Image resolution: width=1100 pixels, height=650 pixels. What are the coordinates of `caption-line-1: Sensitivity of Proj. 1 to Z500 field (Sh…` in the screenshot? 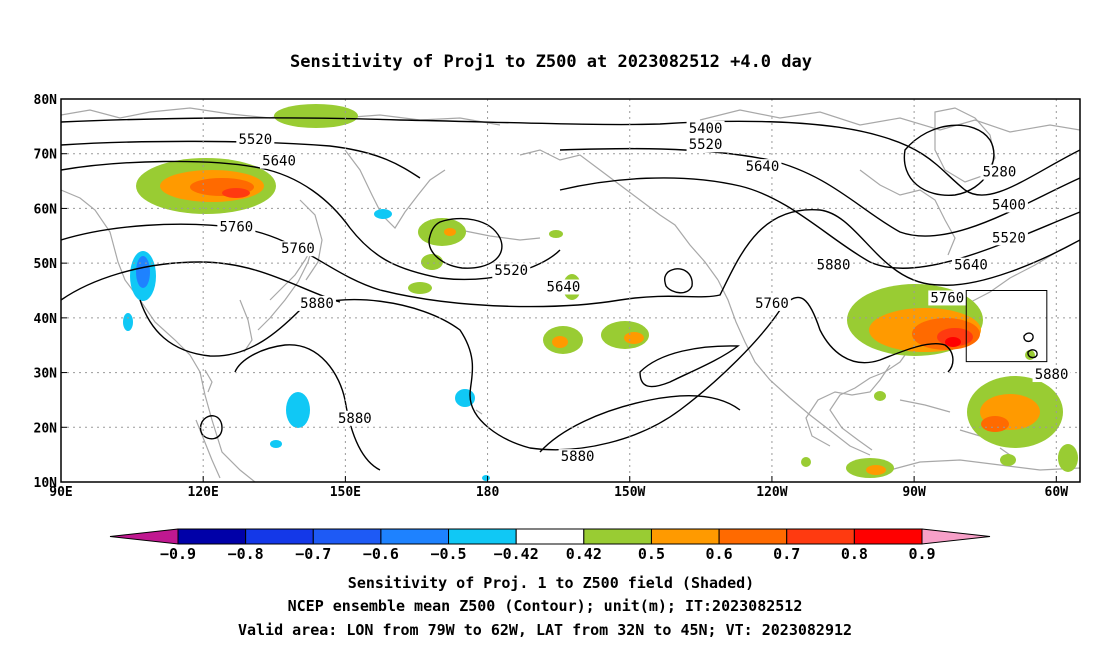 It's located at (551, 583).